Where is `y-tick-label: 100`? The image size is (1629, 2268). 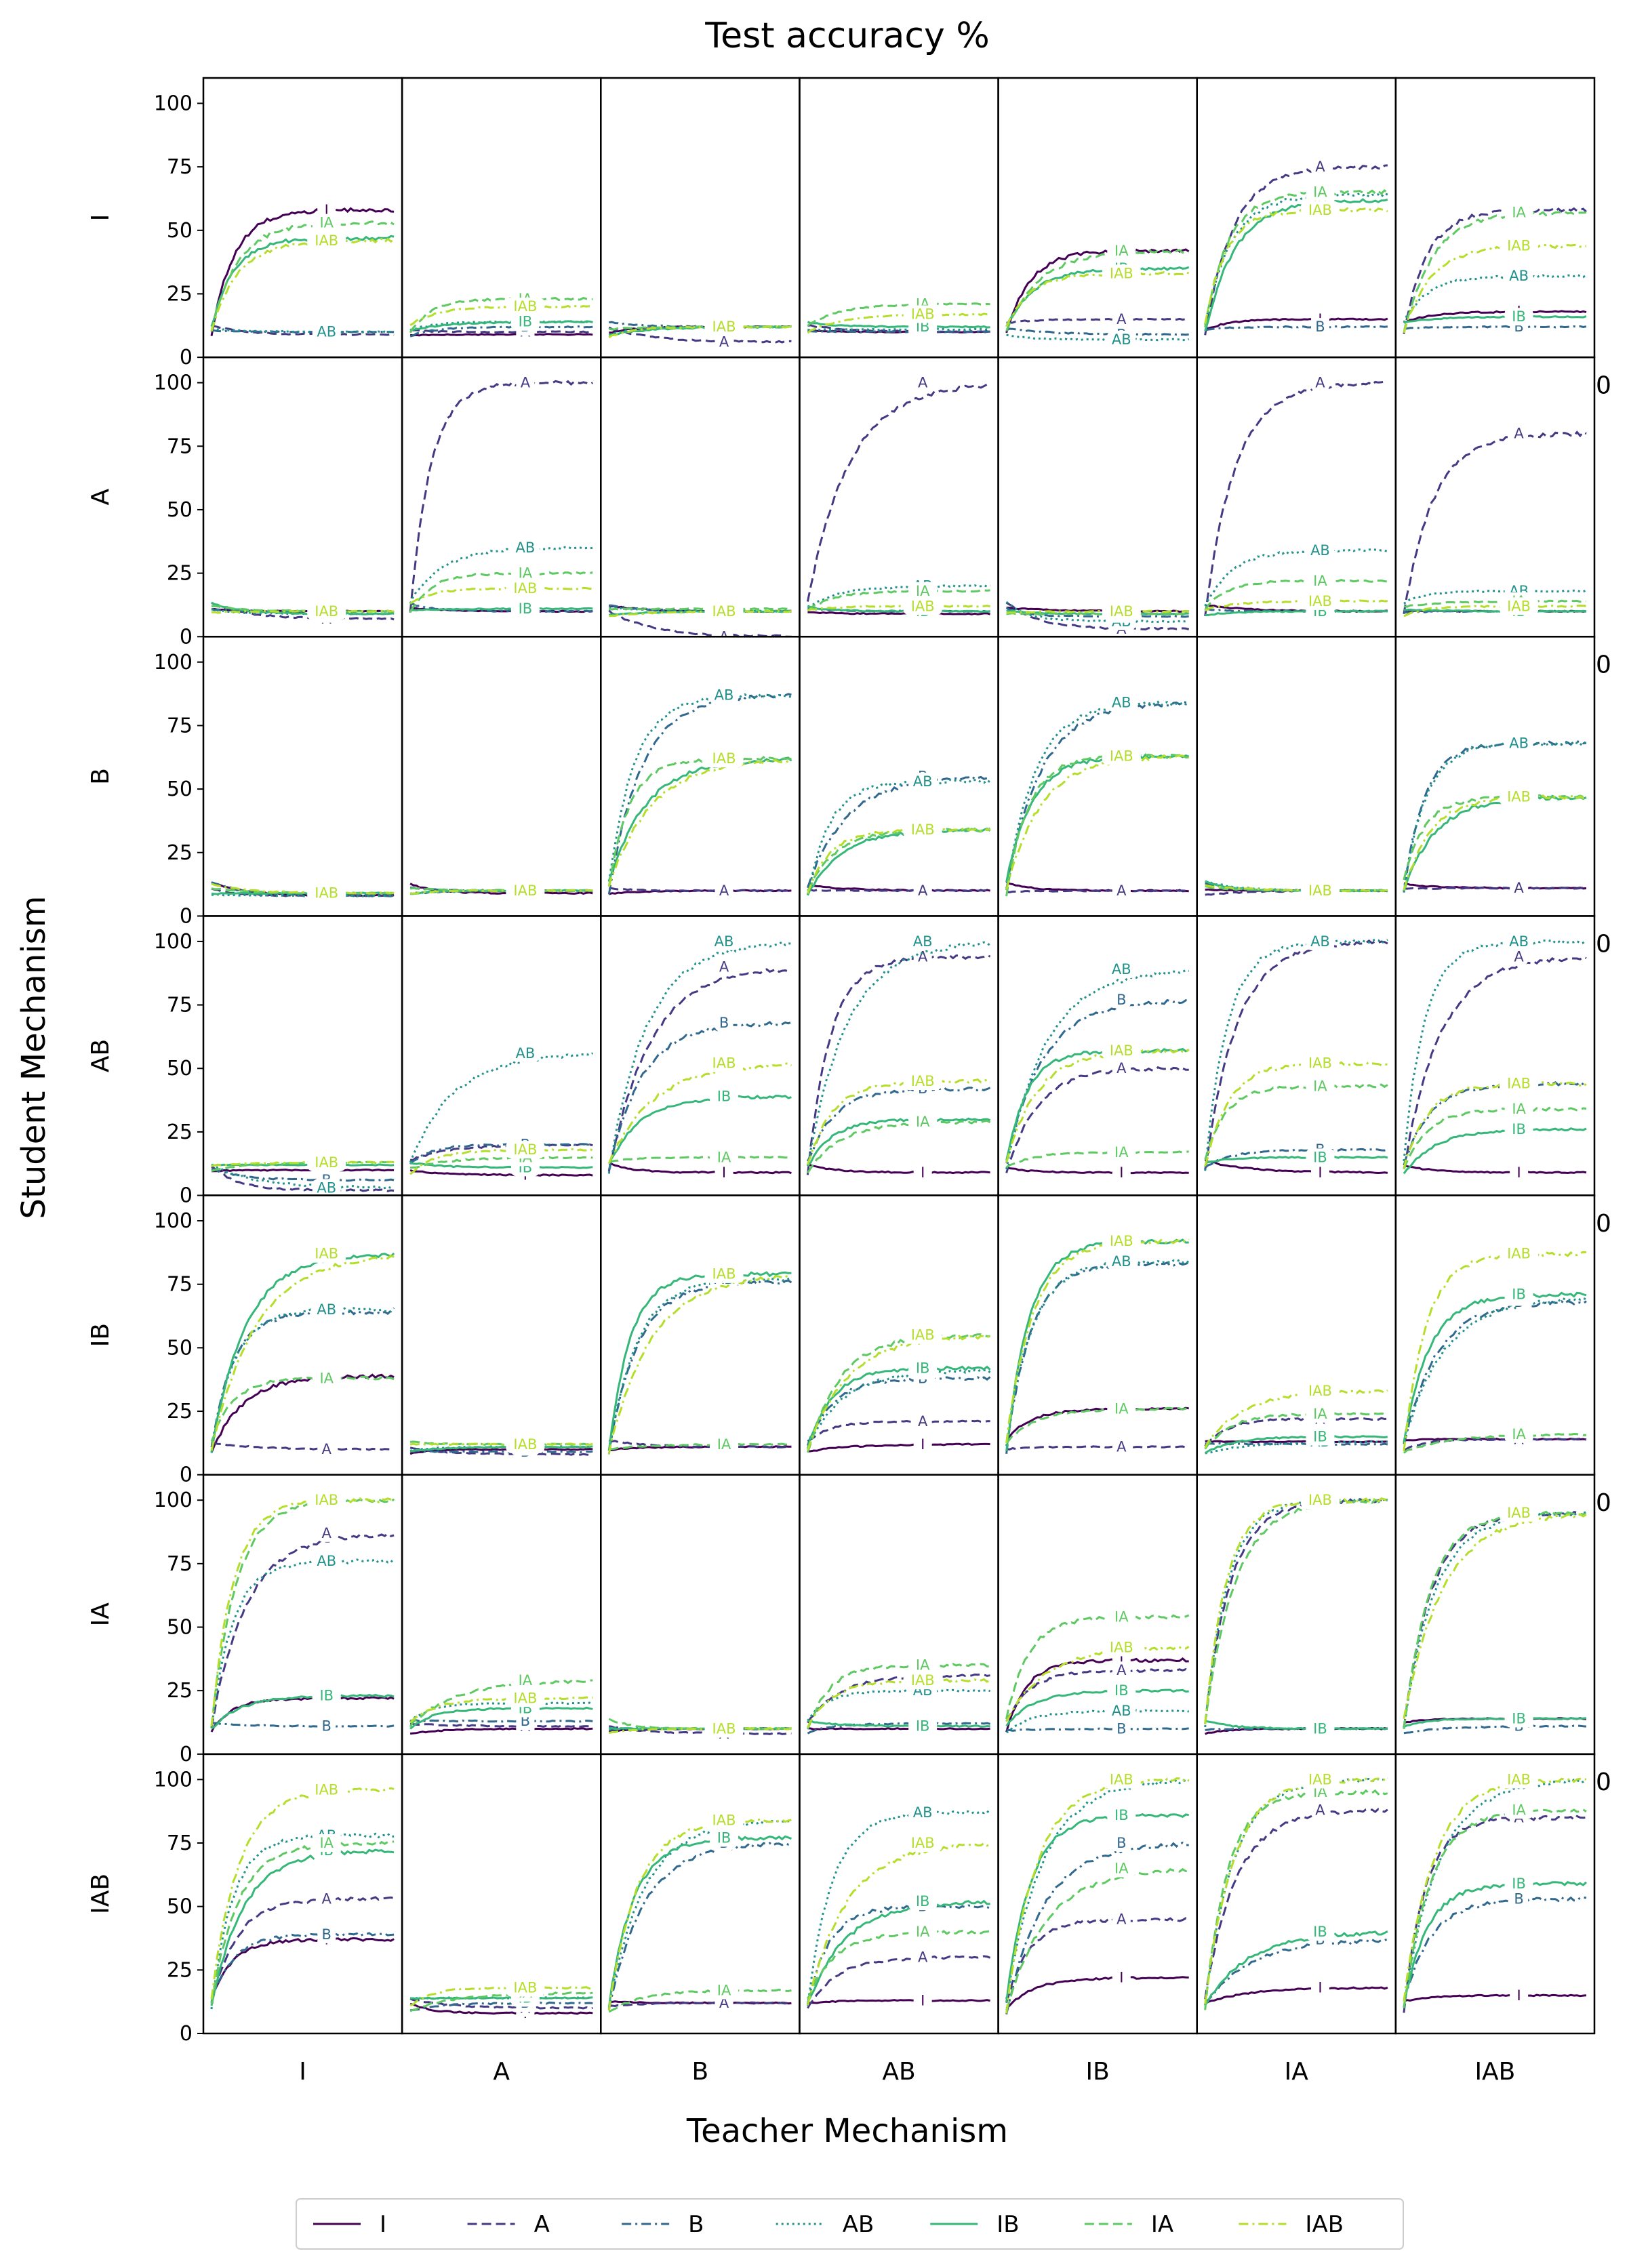
y-tick-label: 100 is located at coordinates (173, 1779).